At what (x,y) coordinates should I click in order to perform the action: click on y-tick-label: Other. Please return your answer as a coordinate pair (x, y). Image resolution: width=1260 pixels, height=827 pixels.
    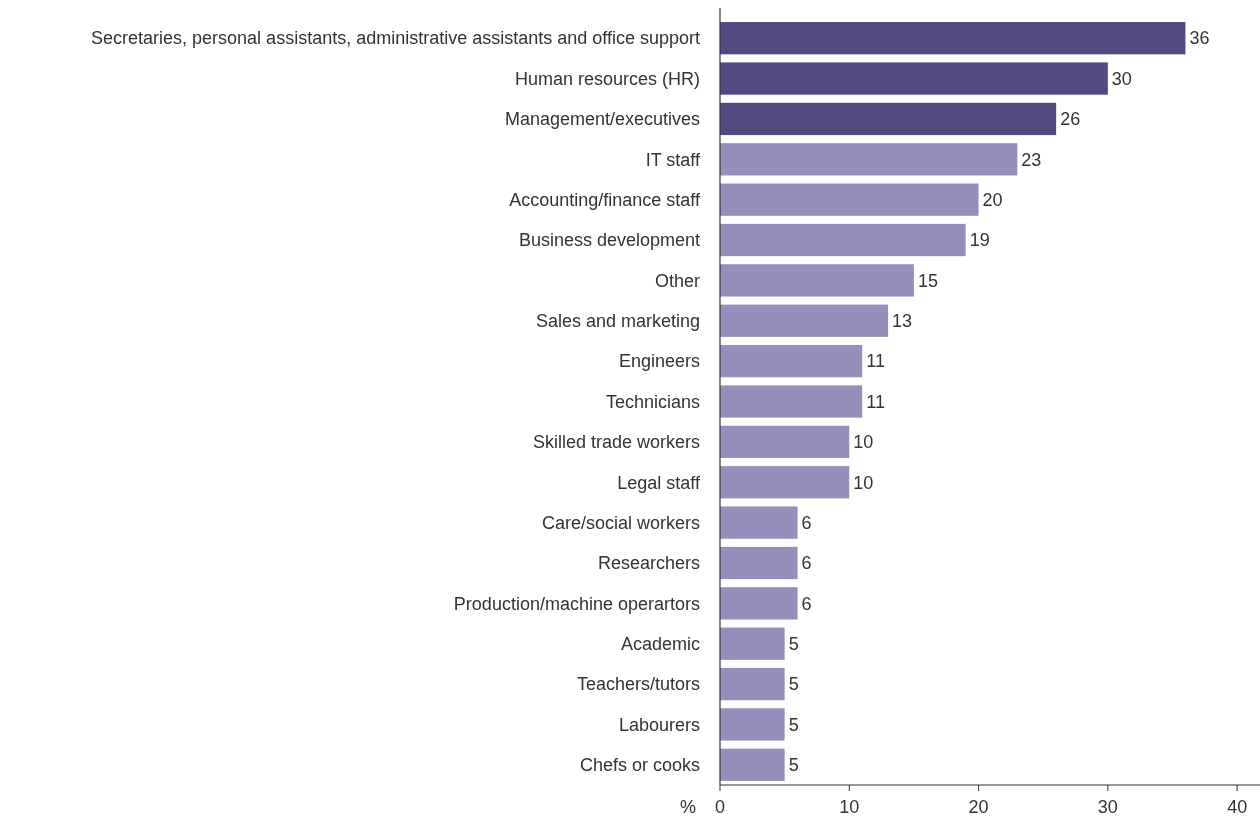
    Looking at the image, I should click on (677, 280).